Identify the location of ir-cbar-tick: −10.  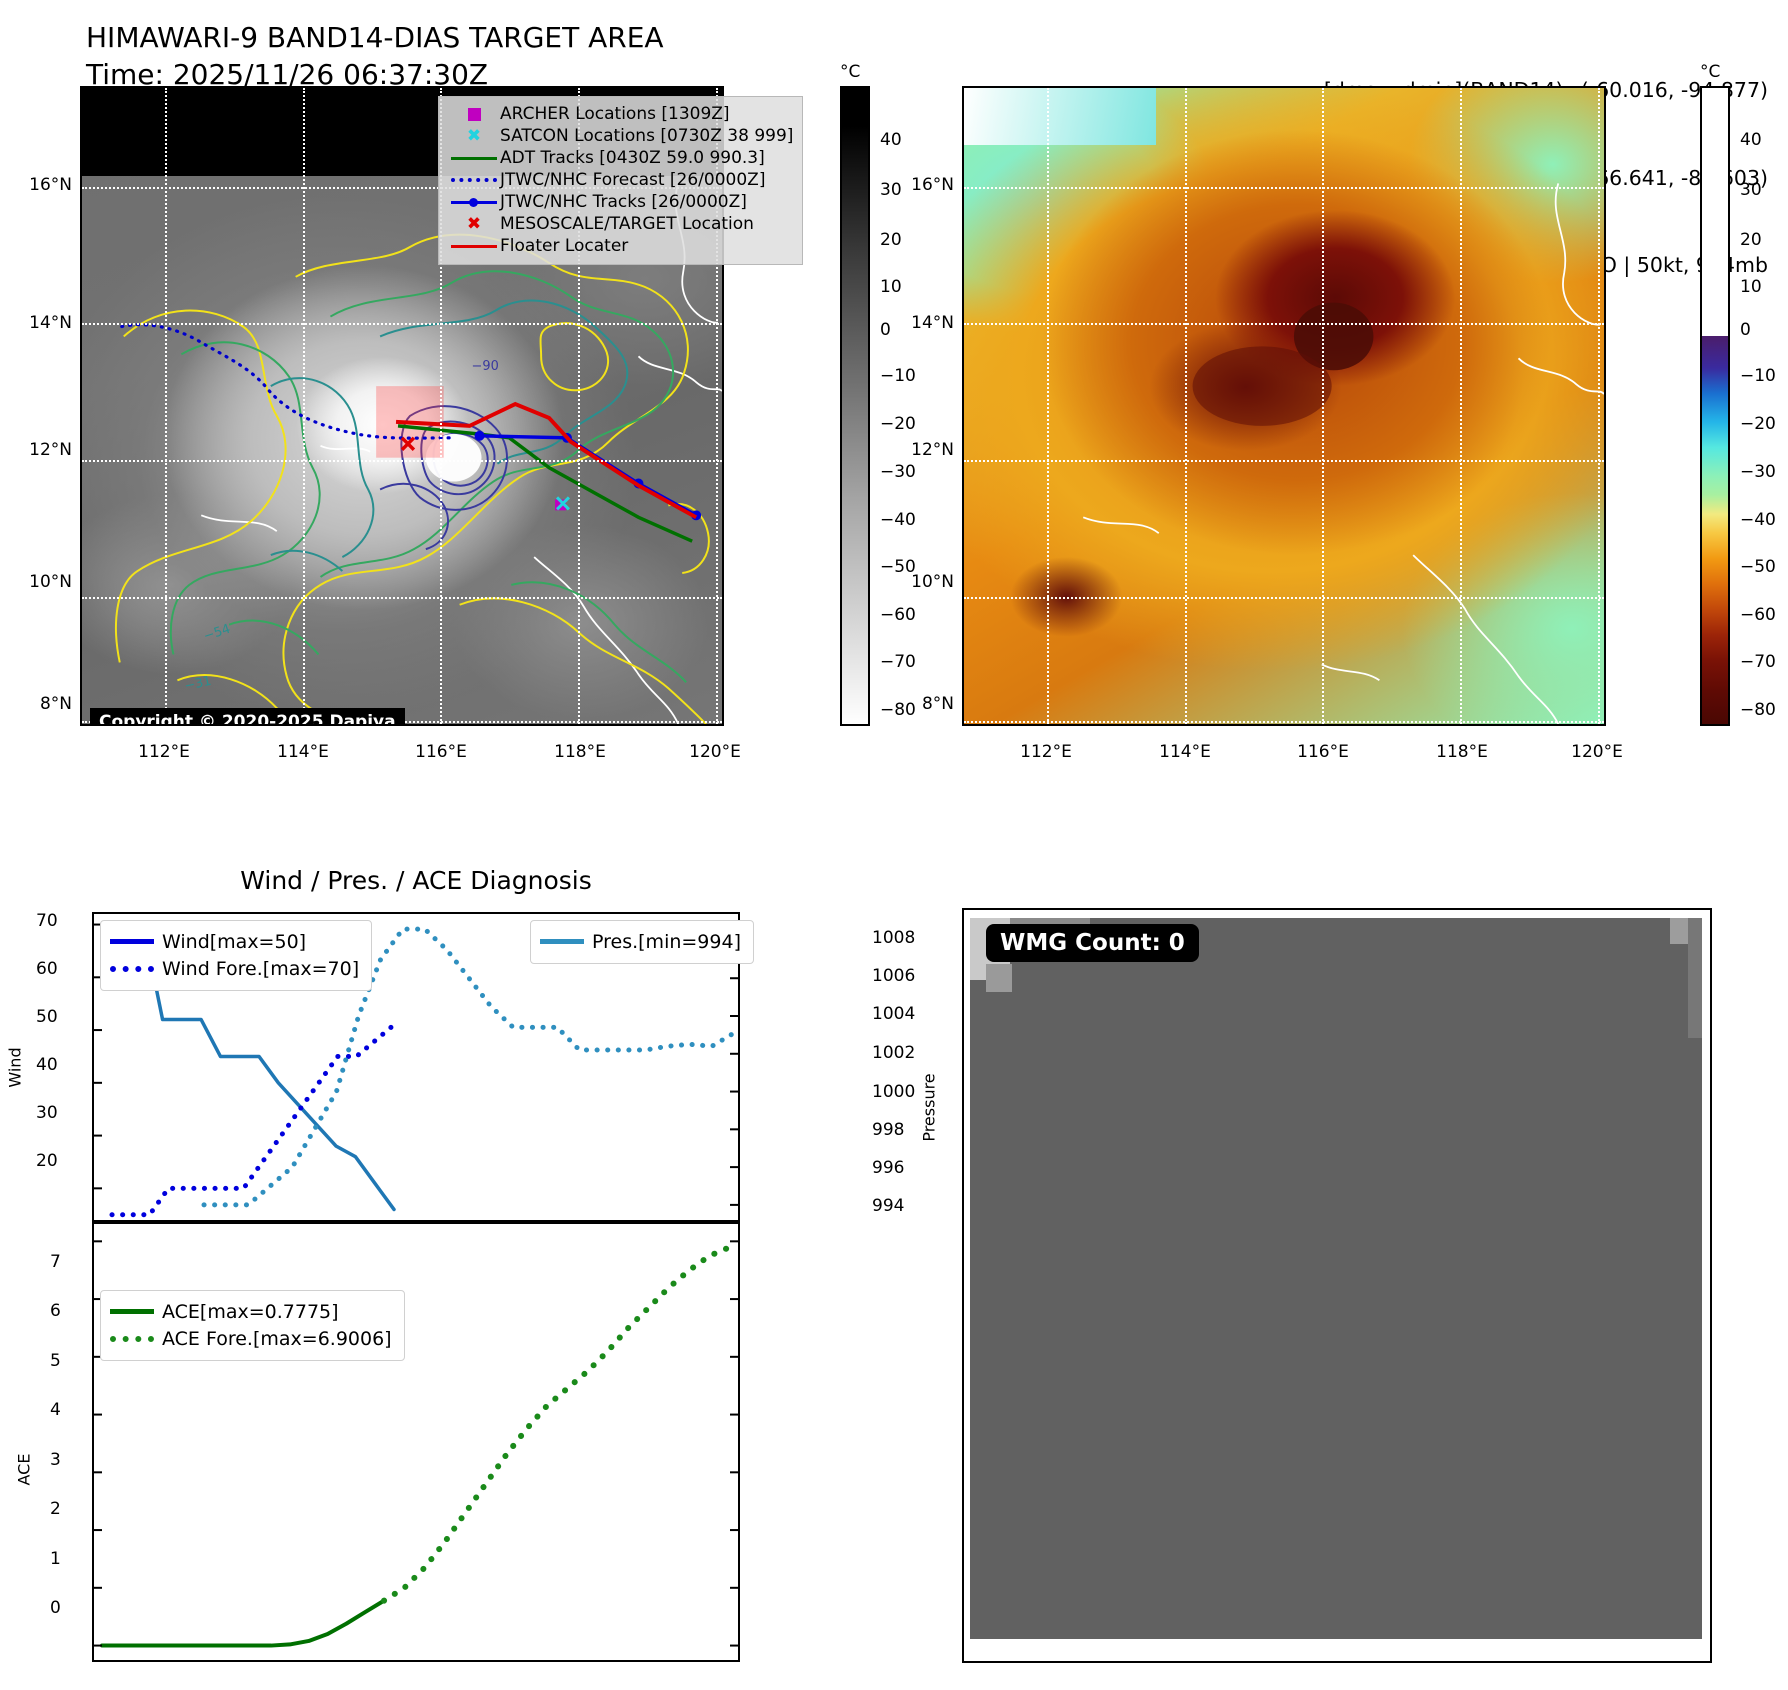
(898, 376).